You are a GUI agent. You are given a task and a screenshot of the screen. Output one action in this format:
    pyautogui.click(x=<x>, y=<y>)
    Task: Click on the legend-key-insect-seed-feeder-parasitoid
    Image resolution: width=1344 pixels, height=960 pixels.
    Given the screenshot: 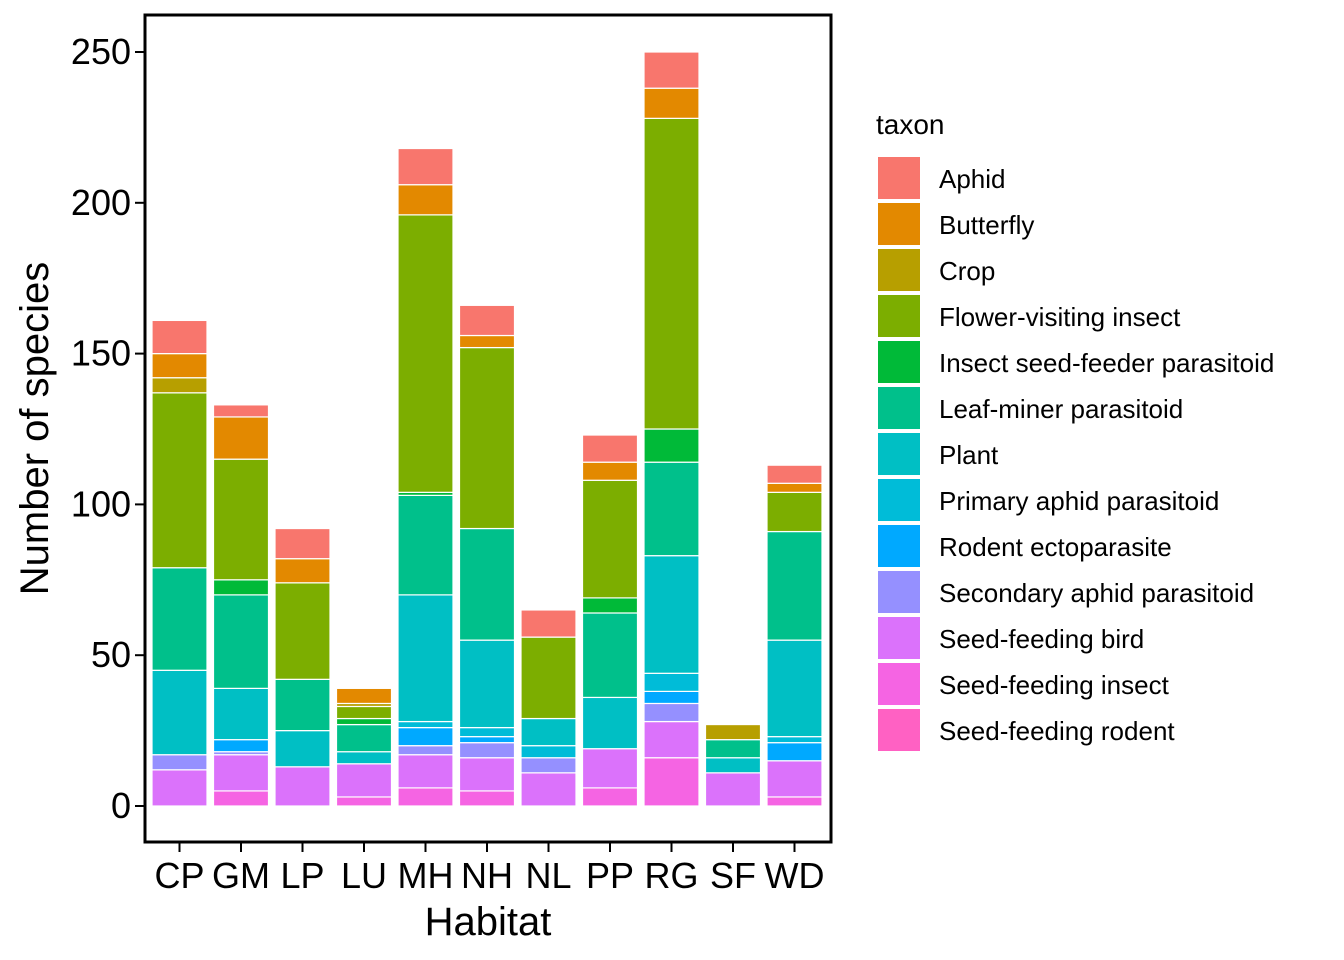 What is the action you would take?
    pyautogui.click(x=899, y=362)
    